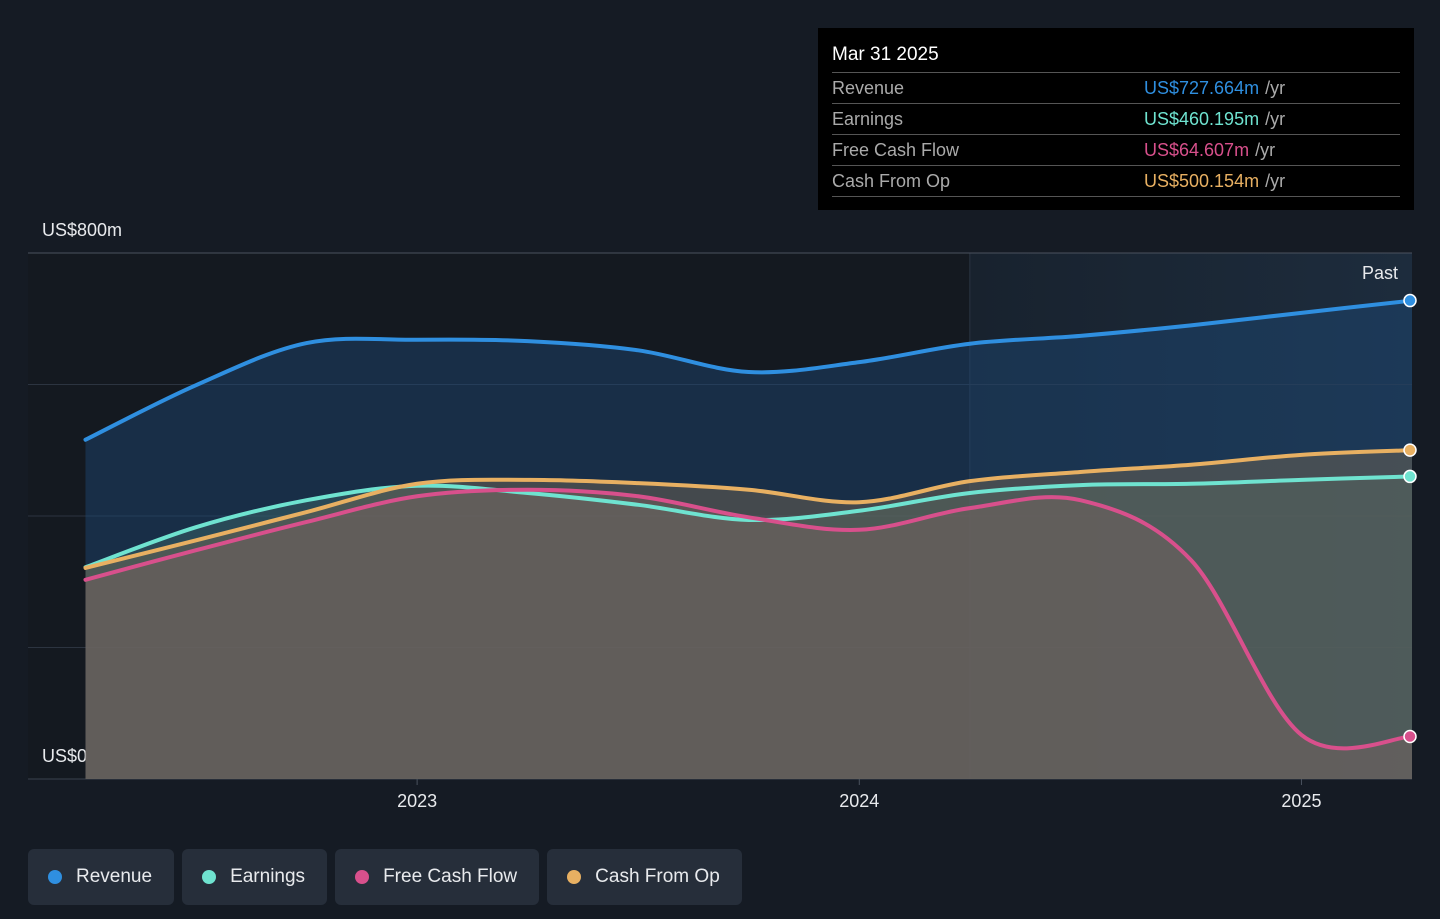 The width and height of the screenshot is (1440, 919). What do you see at coordinates (859, 801) in the screenshot?
I see `x-tick-label: 2024` at bounding box center [859, 801].